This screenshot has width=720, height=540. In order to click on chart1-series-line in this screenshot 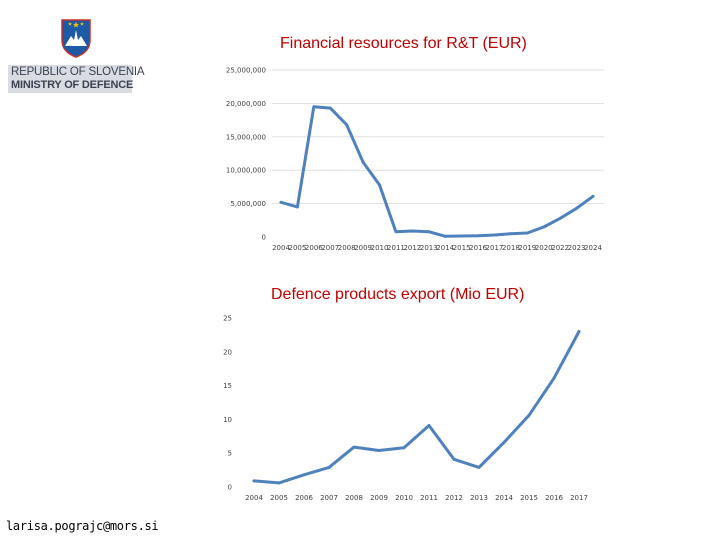, I will do `click(437, 171)`.